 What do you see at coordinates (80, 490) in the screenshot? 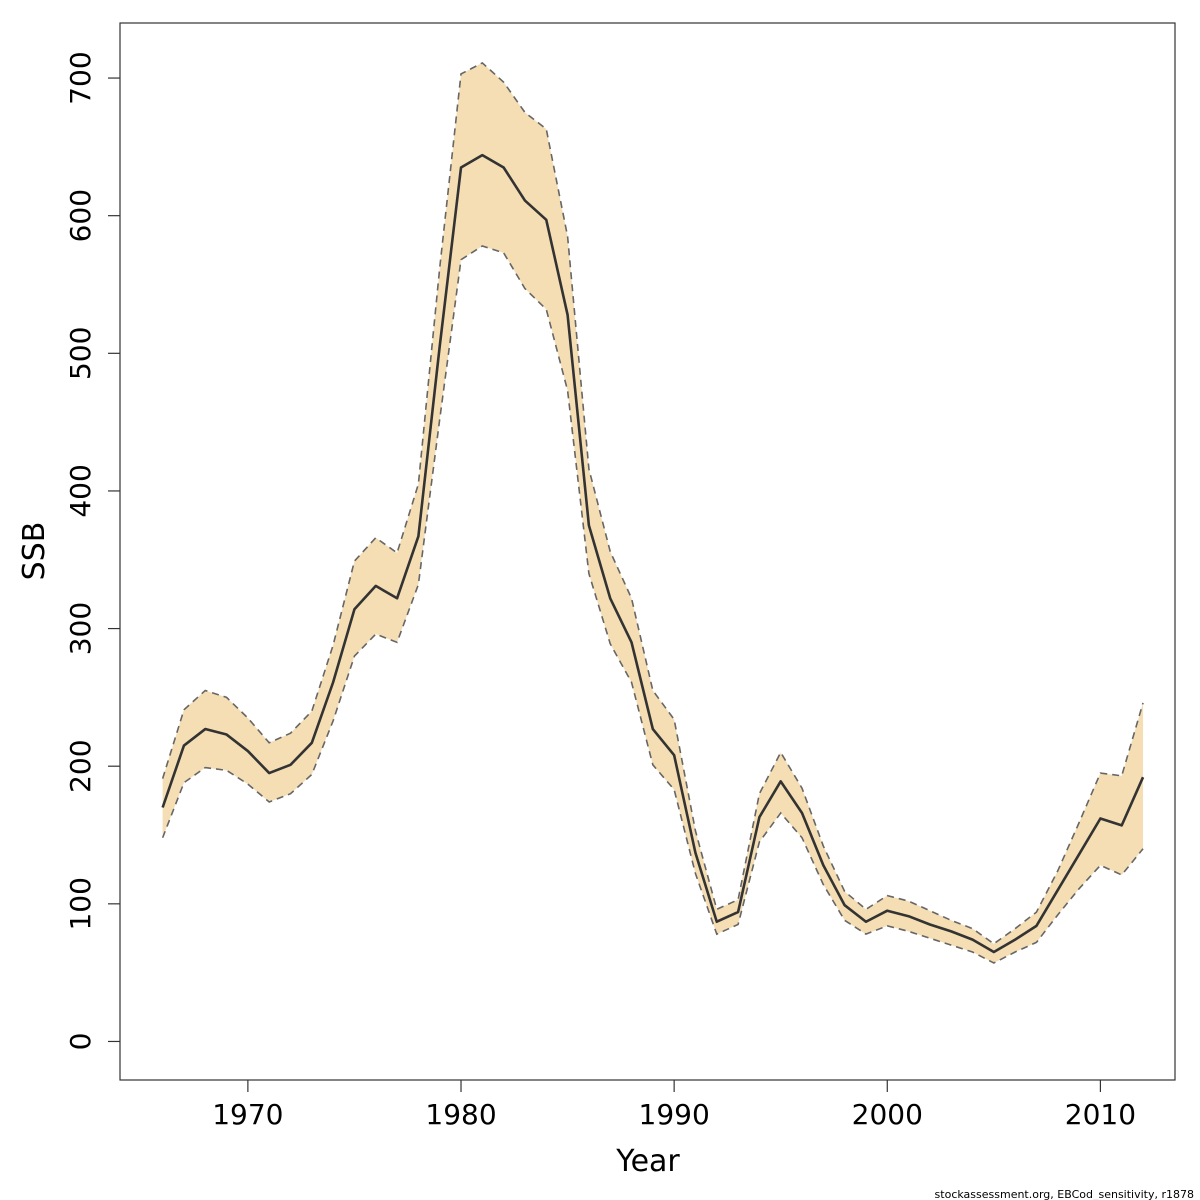
I see `y-tick-label: 400` at bounding box center [80, 490].